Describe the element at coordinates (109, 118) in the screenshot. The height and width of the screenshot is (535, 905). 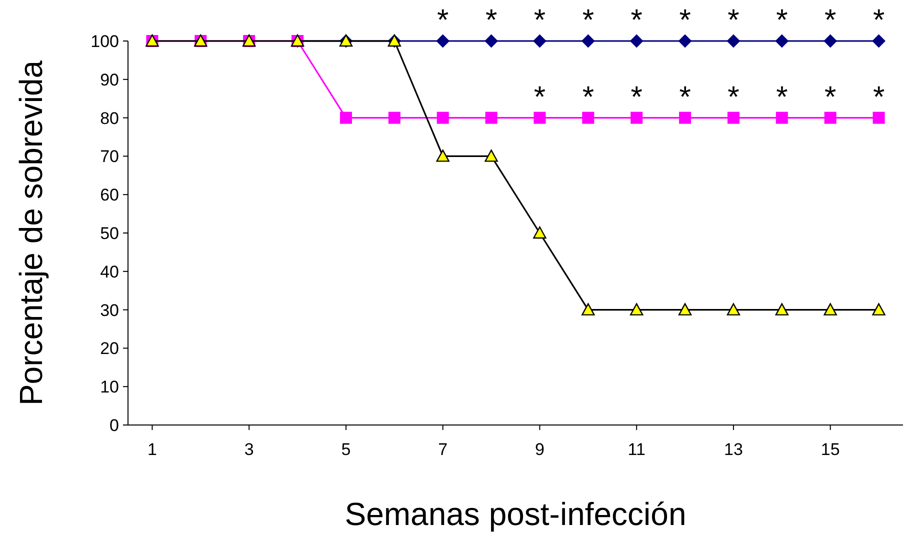
I see `y-tick-label: 80` at that location.